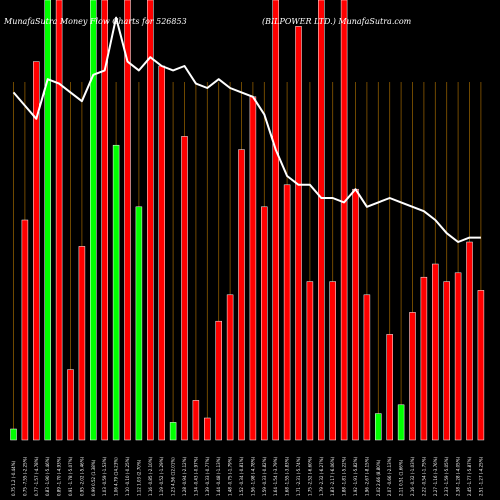 The height and width of the screenshot is (500, 500). What do you see at coordinates (344, 476) in the screenshot?
I see `x-tick-label: 1.88 -1.81 (-5.22%)` at bounding box center [344, 476].